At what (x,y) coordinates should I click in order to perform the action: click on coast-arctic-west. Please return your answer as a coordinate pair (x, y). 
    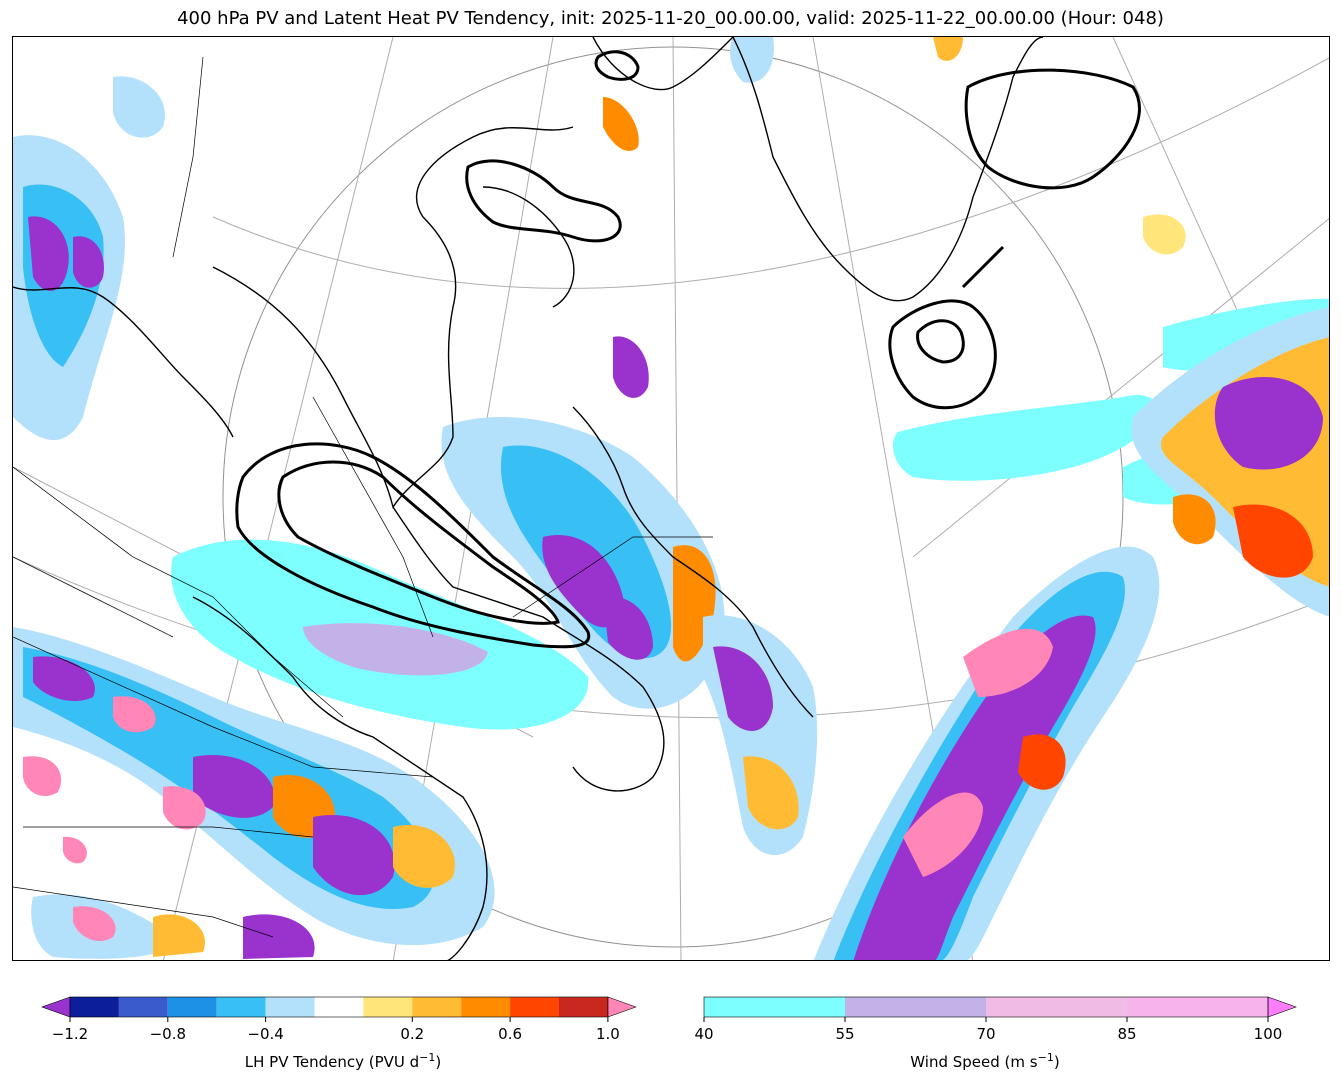
    Looking at the image, I should click on (123, 362).